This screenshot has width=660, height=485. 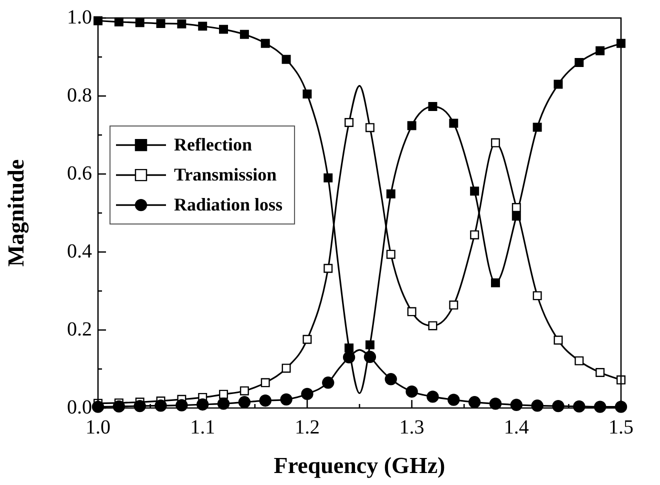 I want to click on y-tick-label: 0.4, so click(x=79, y=251).